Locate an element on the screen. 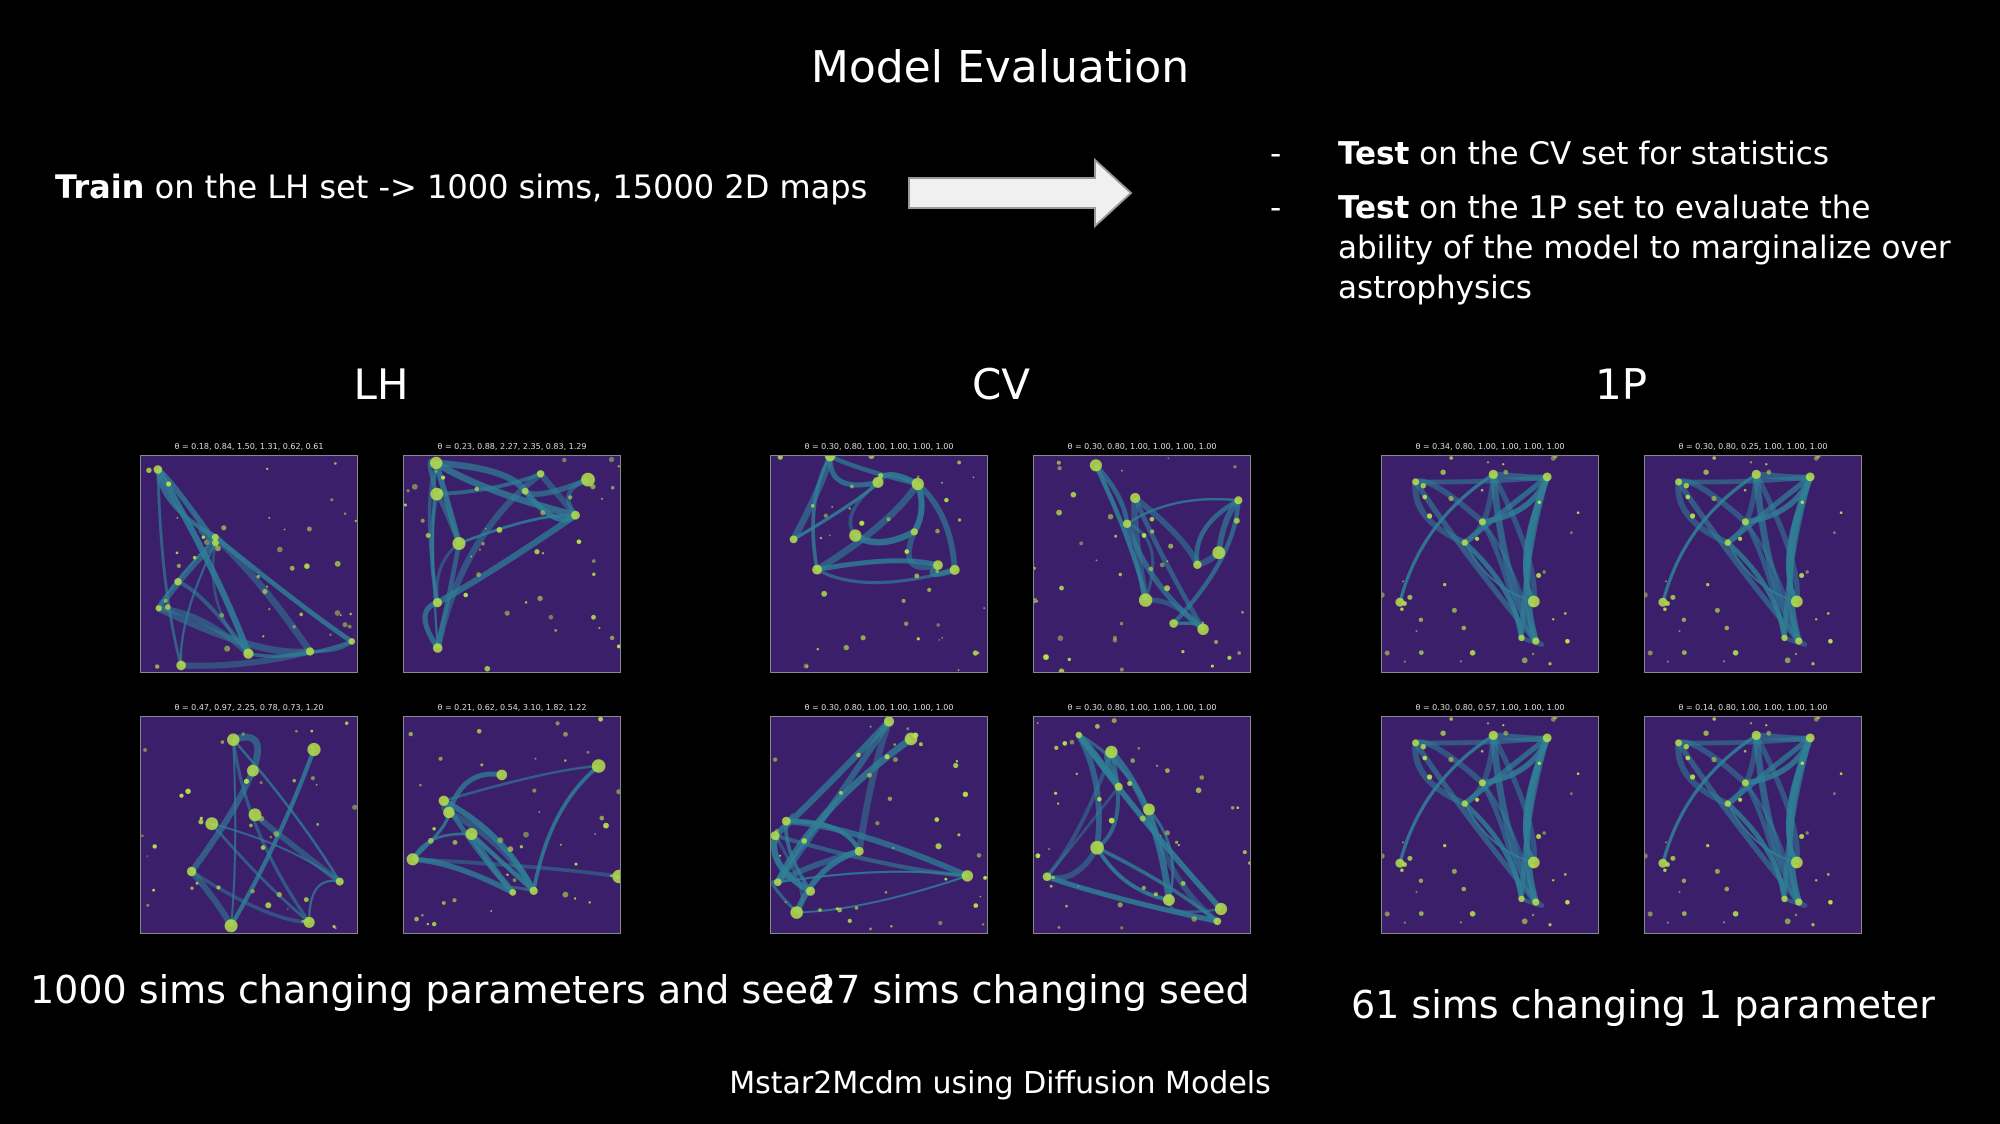  slide-footer: Mstar2Mcdm using Diffusion Models is located at coordinates (1000, 1083).